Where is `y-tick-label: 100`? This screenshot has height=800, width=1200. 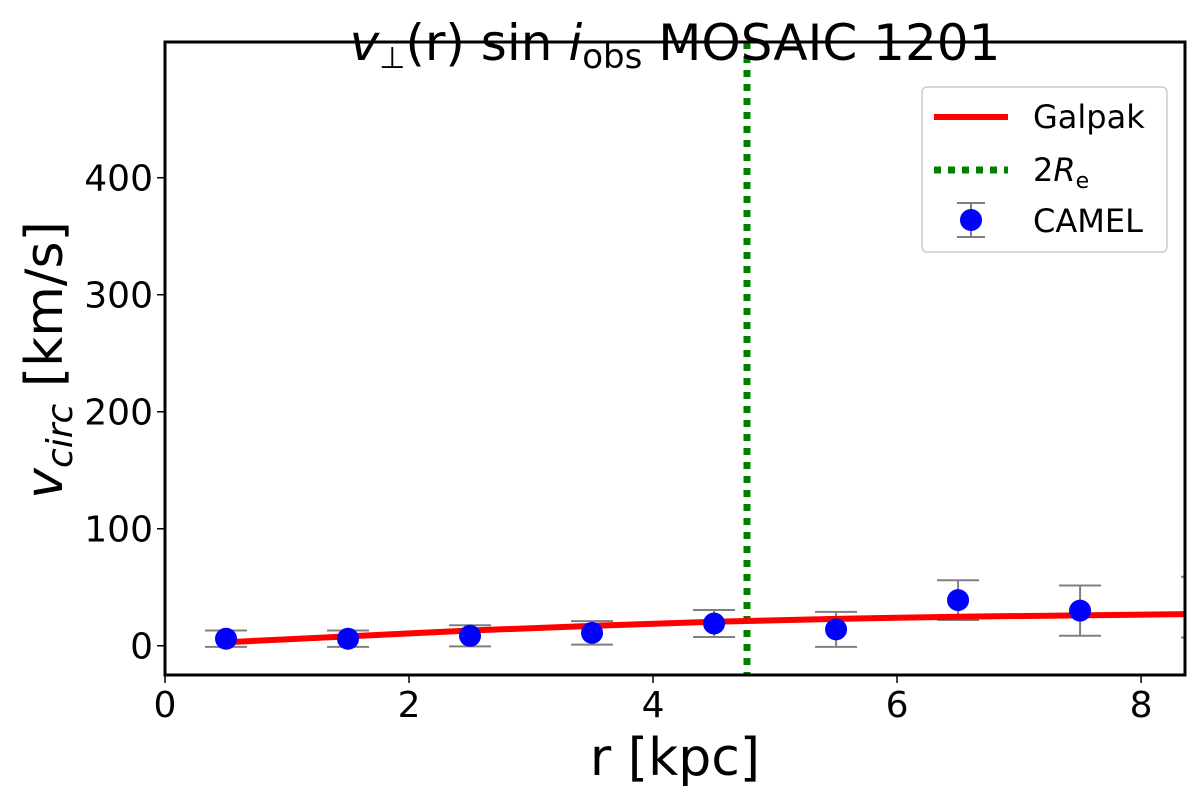 y-tick-label: 100 is located at coordinates (118, 530).